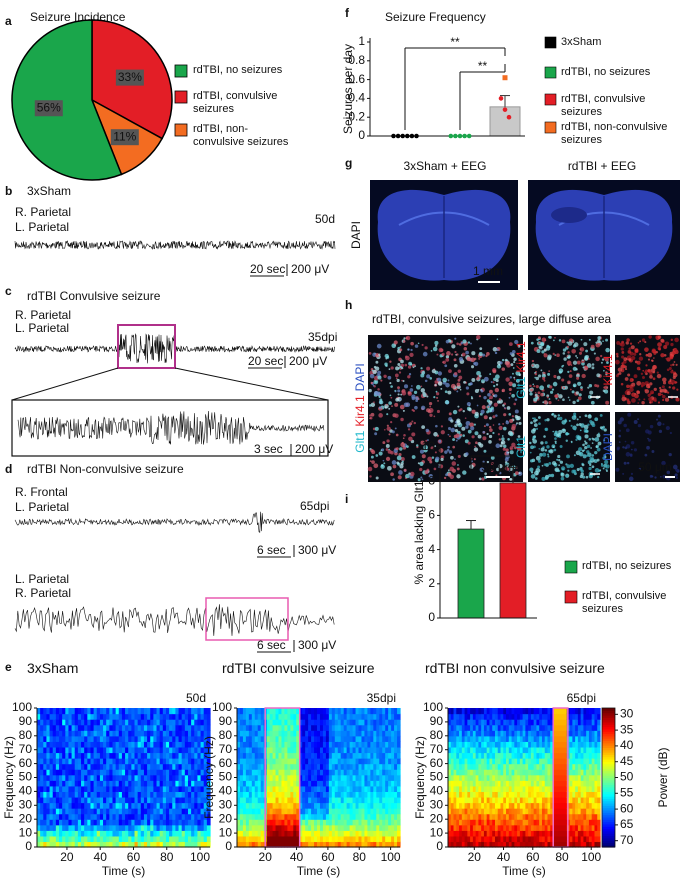 Image resolution: width=688 pixels, height=881 pixels. What do you see at coordinates (8, 291) in the screenshot?
I see `panel-label: c` at bounding box center [8, 291].